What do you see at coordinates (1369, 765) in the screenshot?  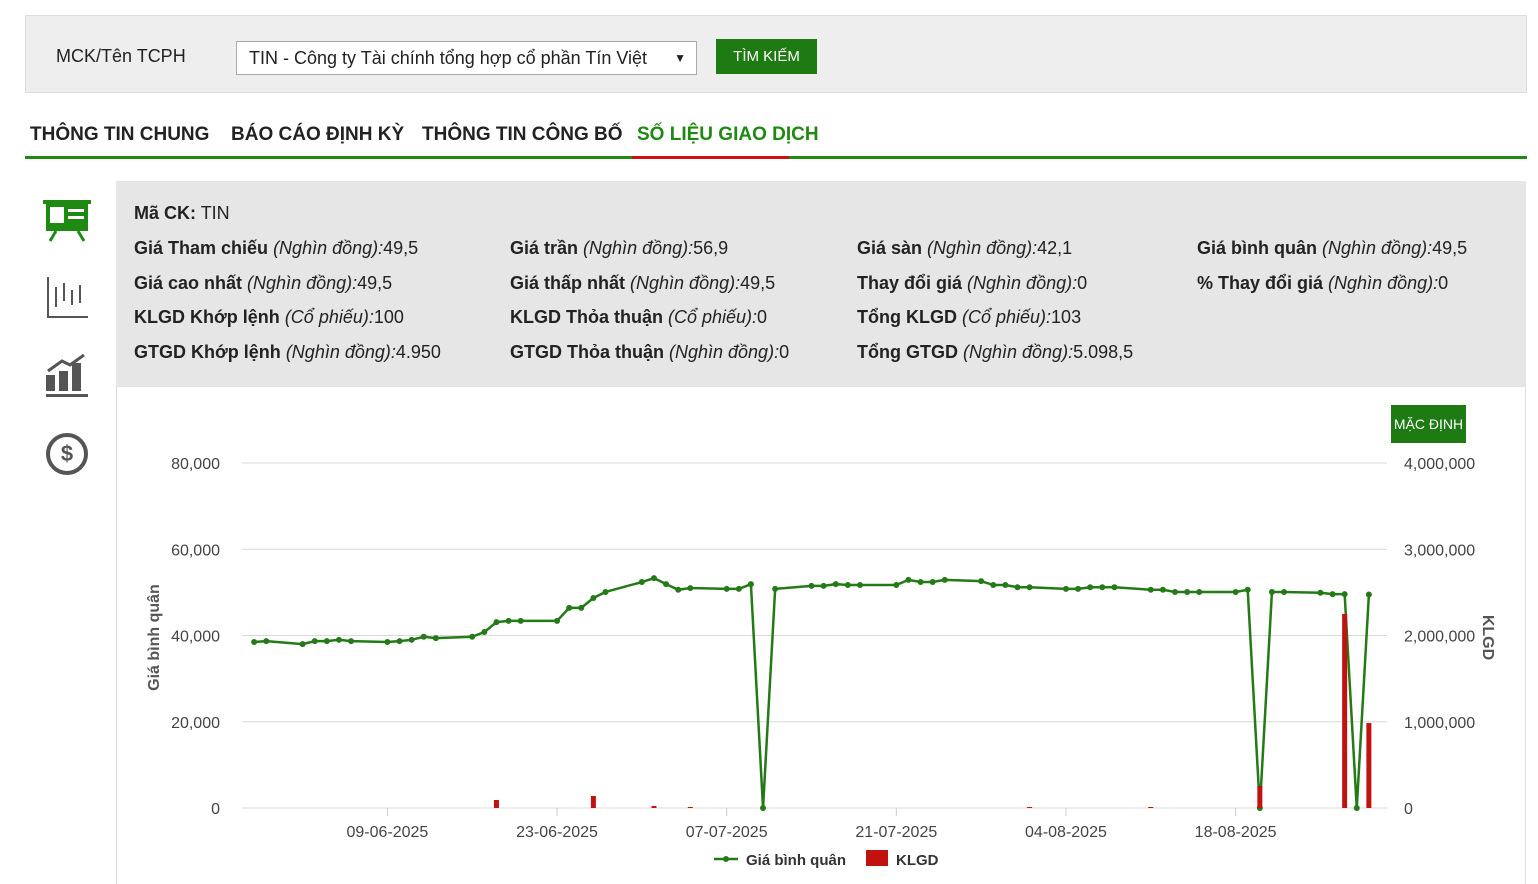 I see `bar` at bounding box center [1369, 765].